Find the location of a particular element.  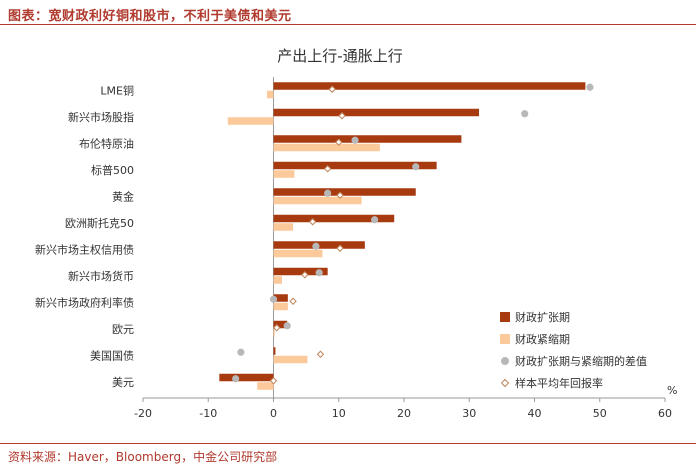

x-tick-label: 50 is located at coordinates (600, 413).